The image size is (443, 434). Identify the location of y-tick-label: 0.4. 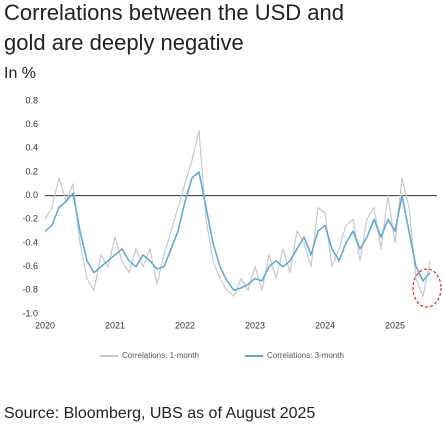
(31, 148).